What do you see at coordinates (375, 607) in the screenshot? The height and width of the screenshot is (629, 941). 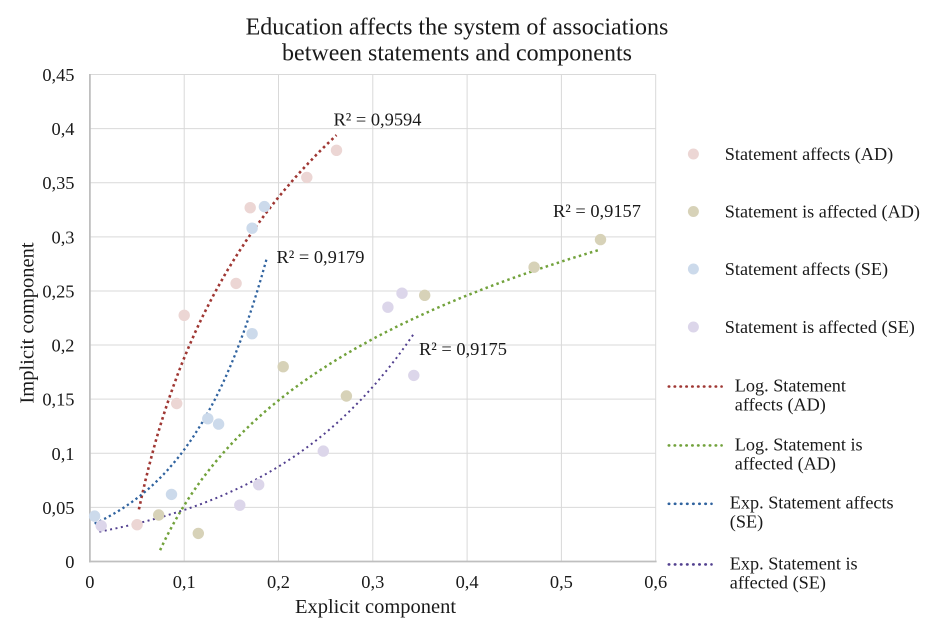 I see `svg-text: Explicit component` at bounding box center [375, 607].